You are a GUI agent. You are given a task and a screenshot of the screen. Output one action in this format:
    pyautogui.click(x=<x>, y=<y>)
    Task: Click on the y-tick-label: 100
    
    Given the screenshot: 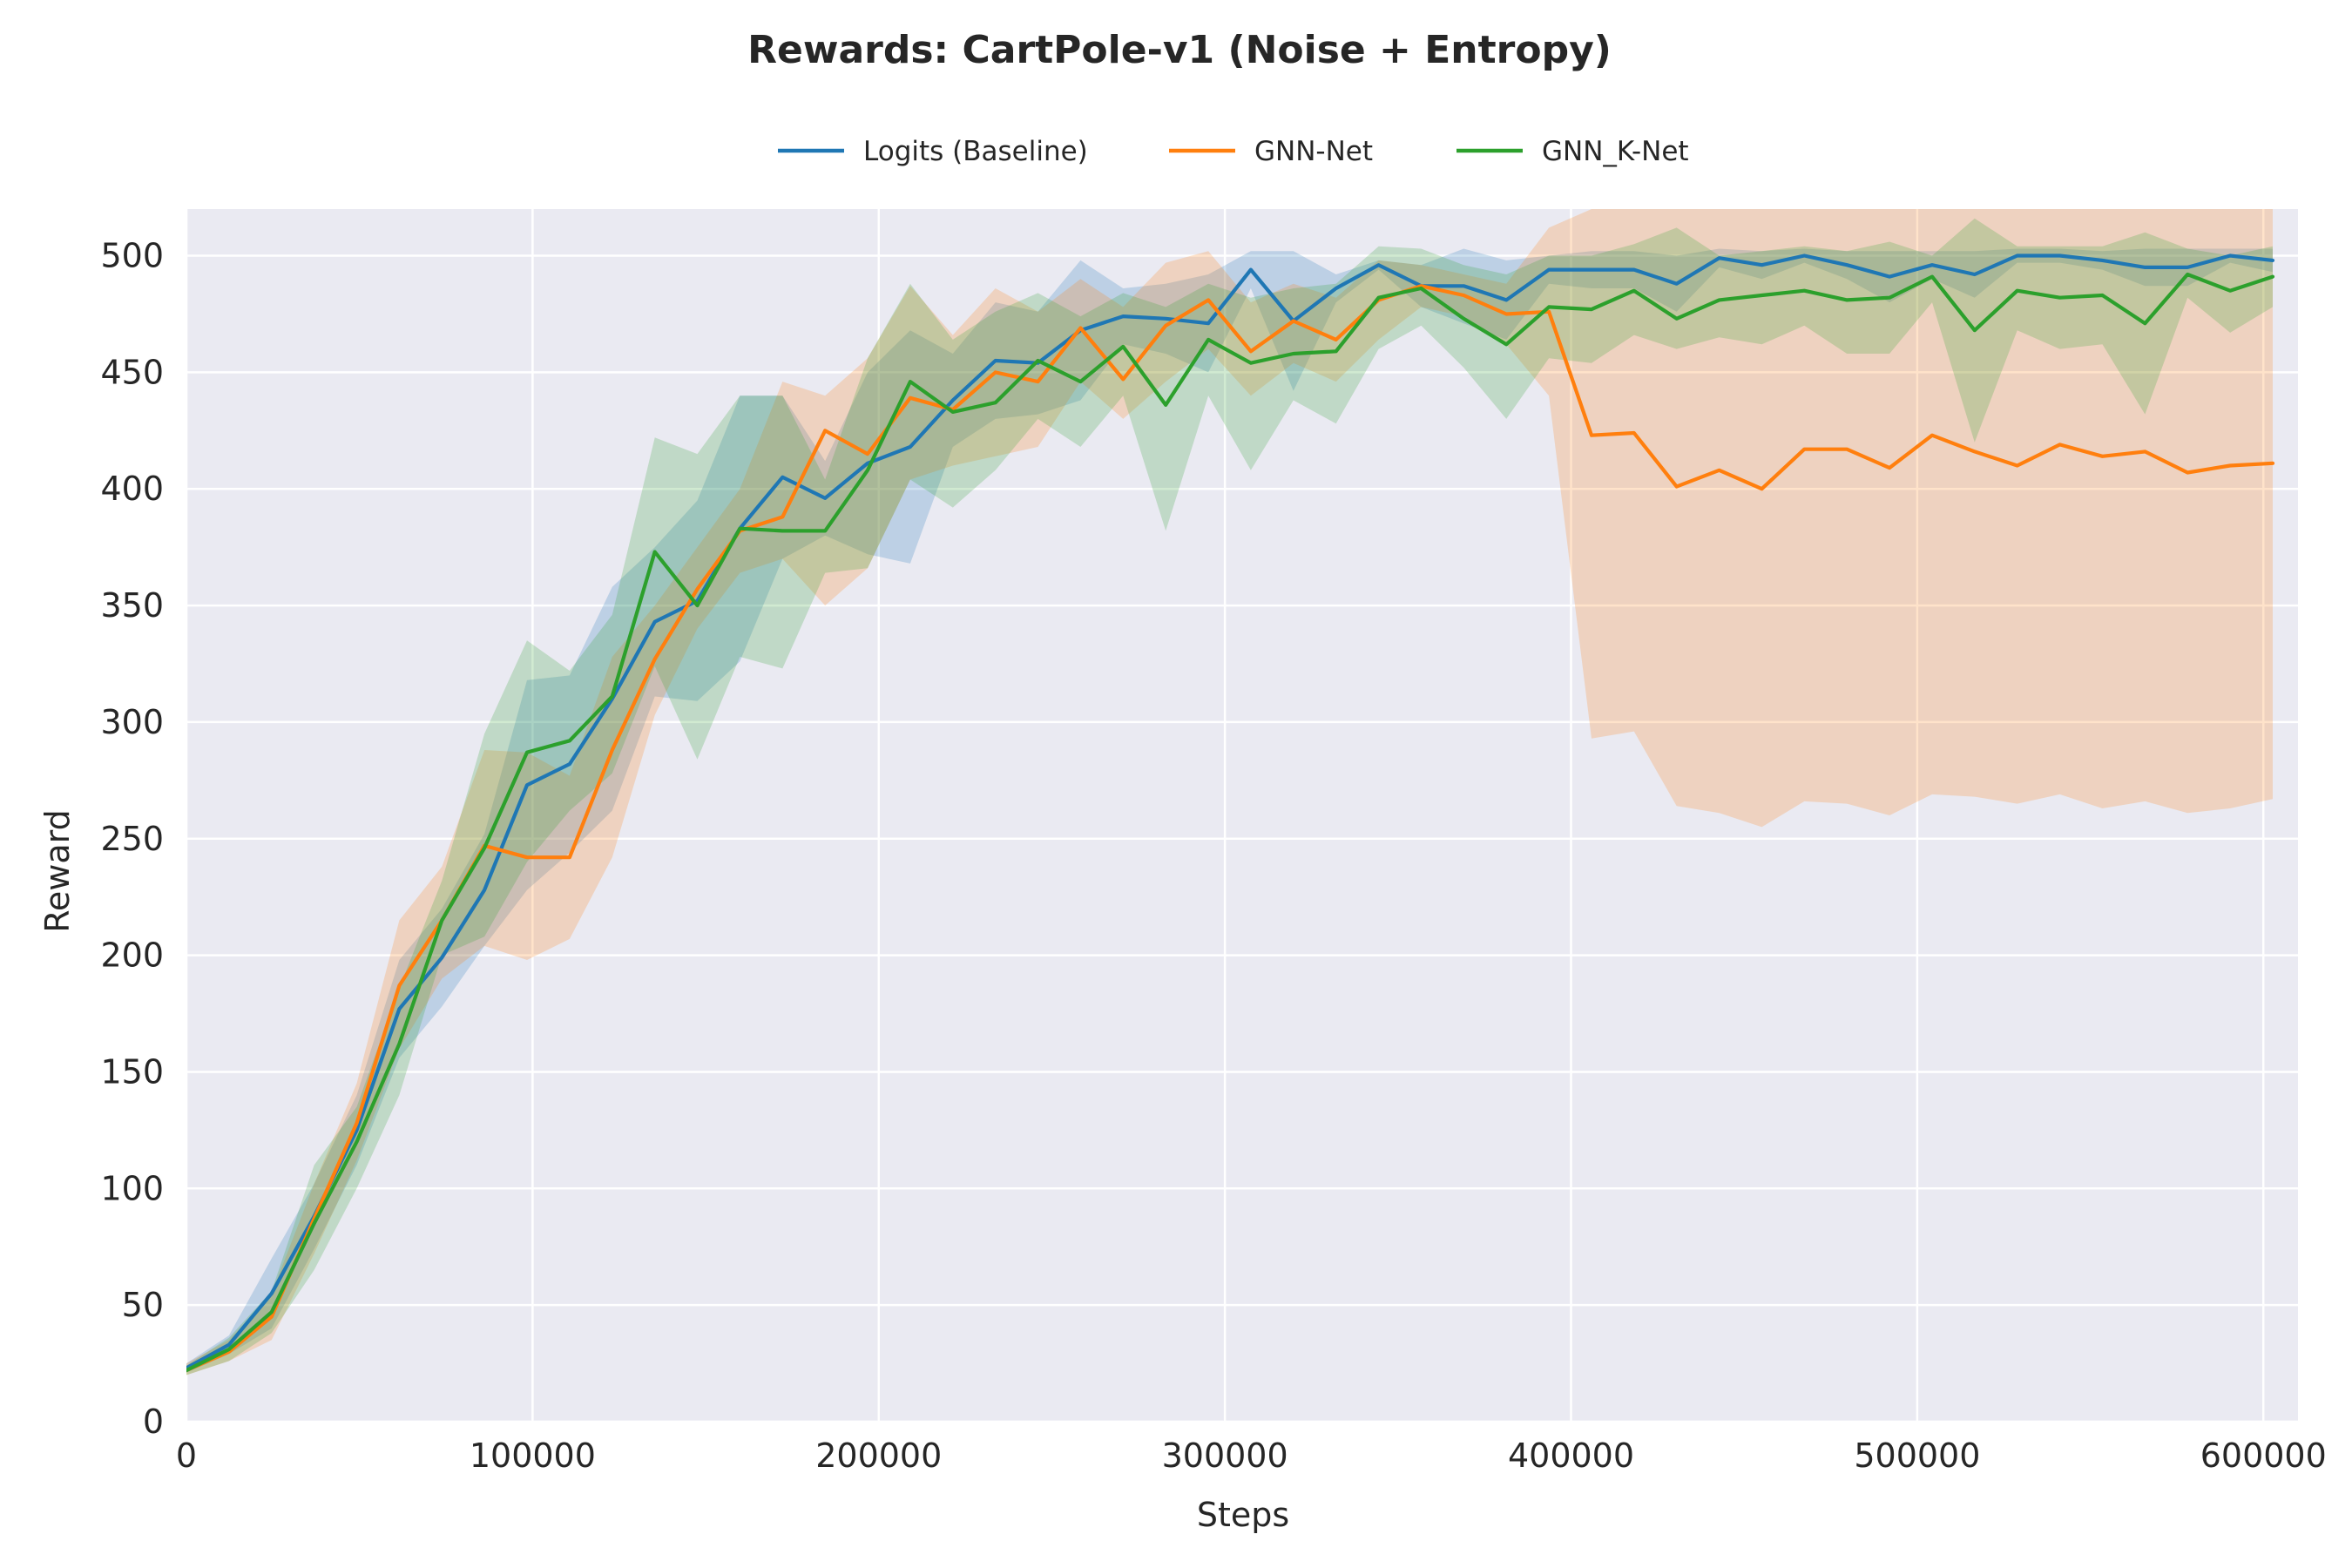 What is the action you would take?
    pyautogui.click(x=132, y=1188)
    